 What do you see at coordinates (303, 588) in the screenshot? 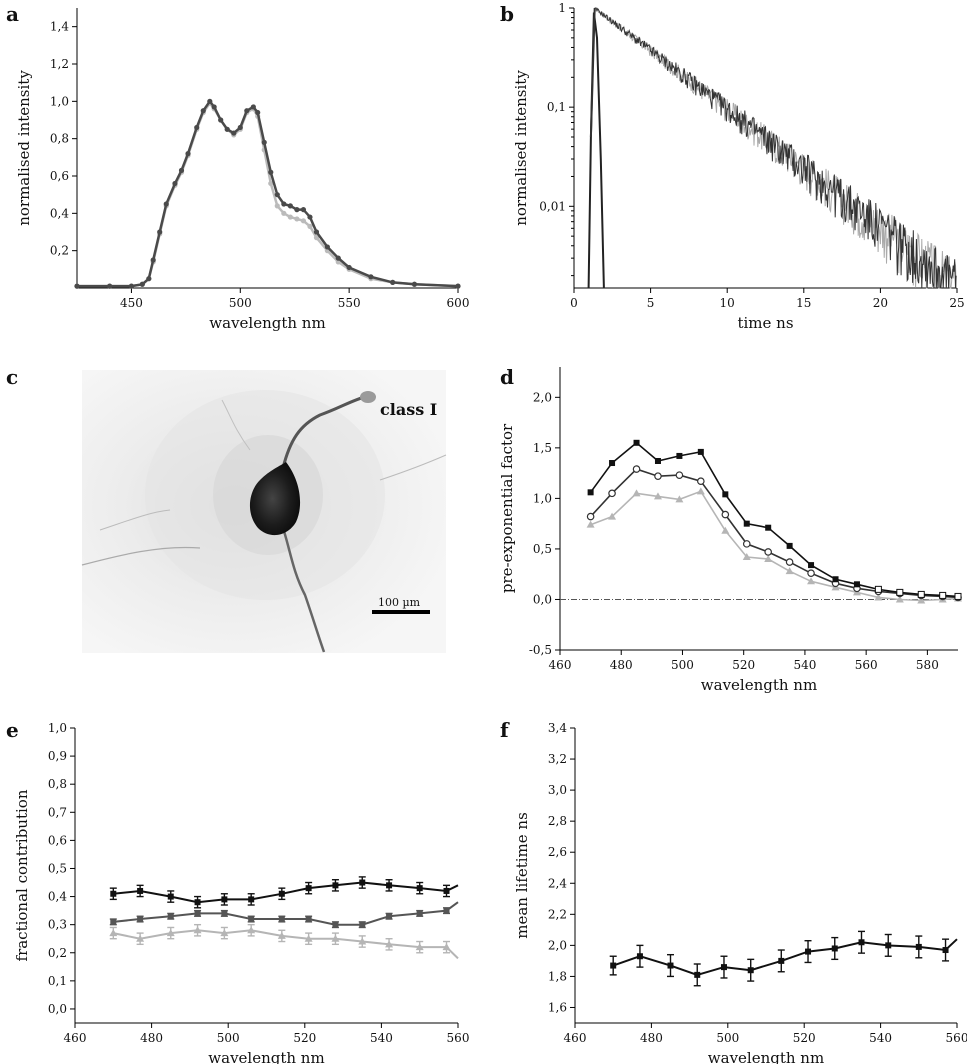
I see `neurite-dendrite` at bounding box center [303, 588].